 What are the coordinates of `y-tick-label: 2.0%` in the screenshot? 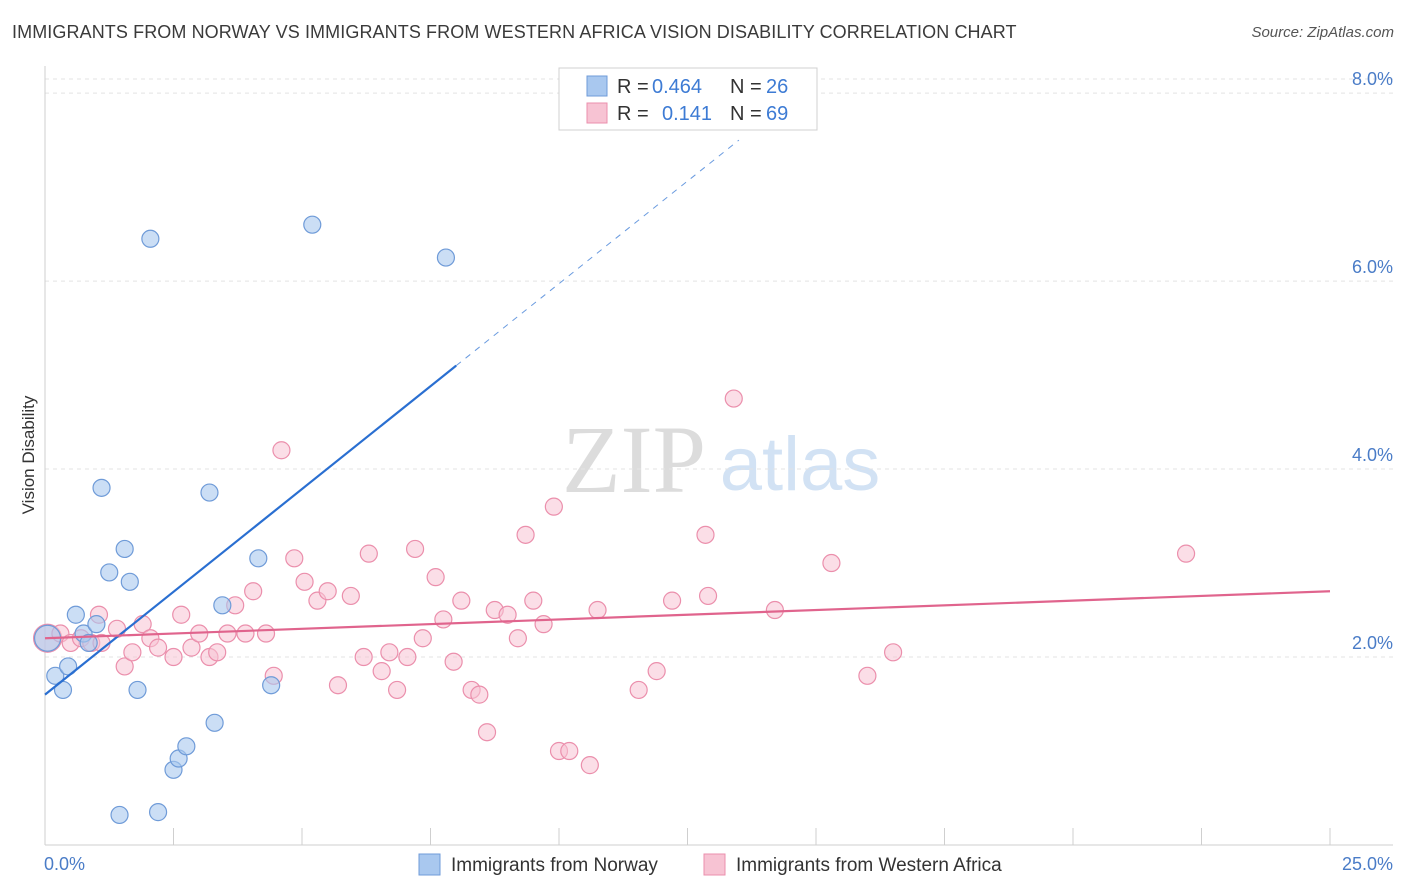 It's located at (1372, 643).